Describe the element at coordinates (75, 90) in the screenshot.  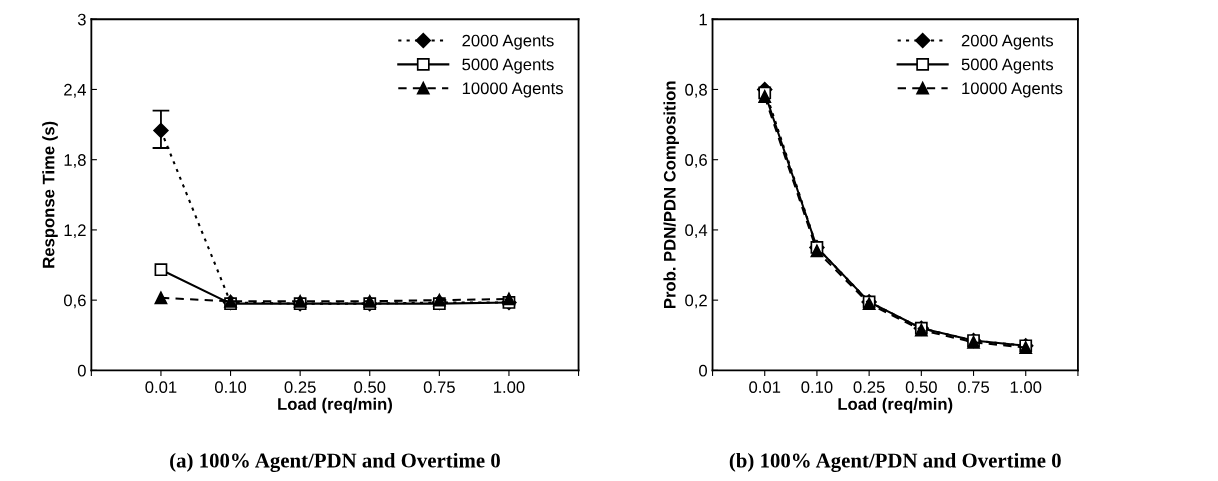
I see `y-tick-label: 2,4` at that location.